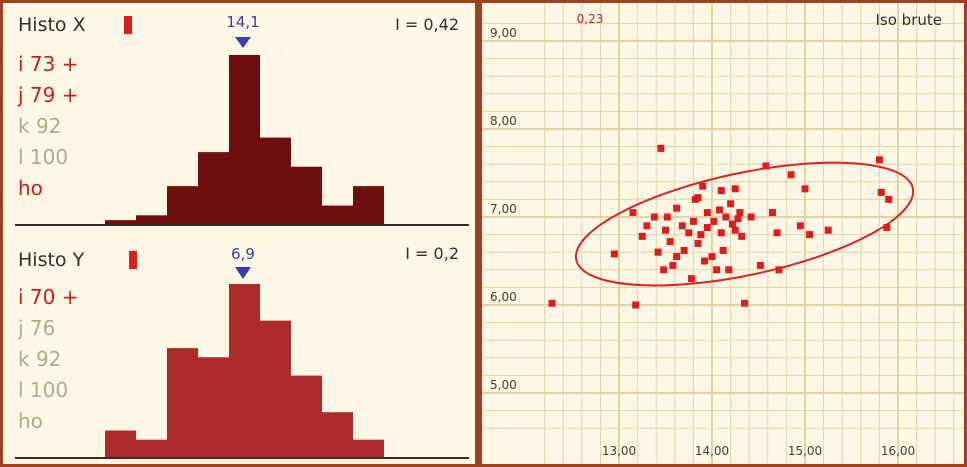 The width and height of the screenshot is (967, 467). What do you see at coordinates (43, 157) in the screenshot?
I see `histo-x-legend-item: l 100` at bounding box center [43, 157].